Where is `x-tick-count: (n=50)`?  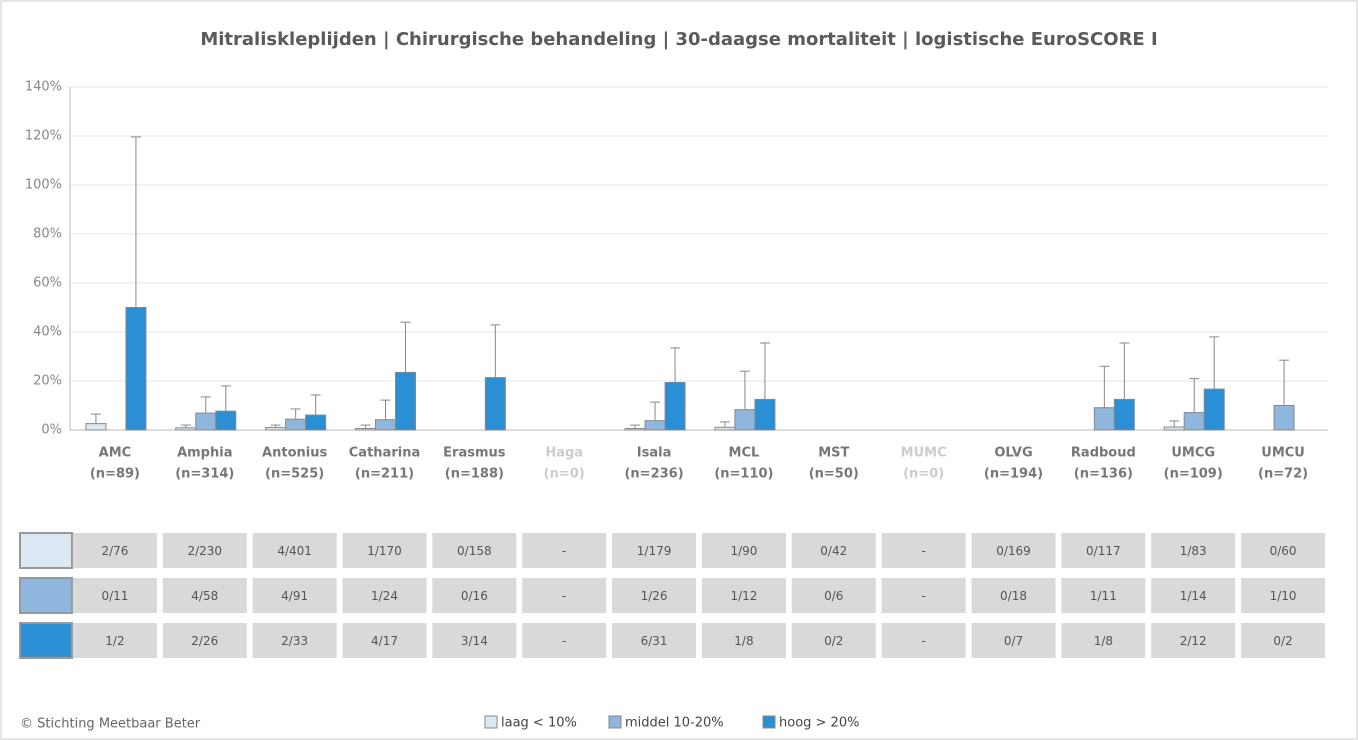
x-tick-count: (n=50) is located at coordinates (834, 474).